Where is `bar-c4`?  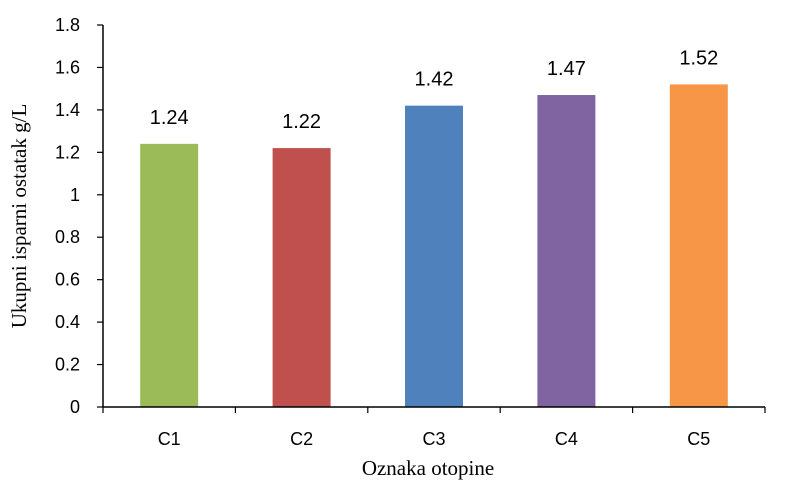 bar-c4 is located at coordinates (566, 251).